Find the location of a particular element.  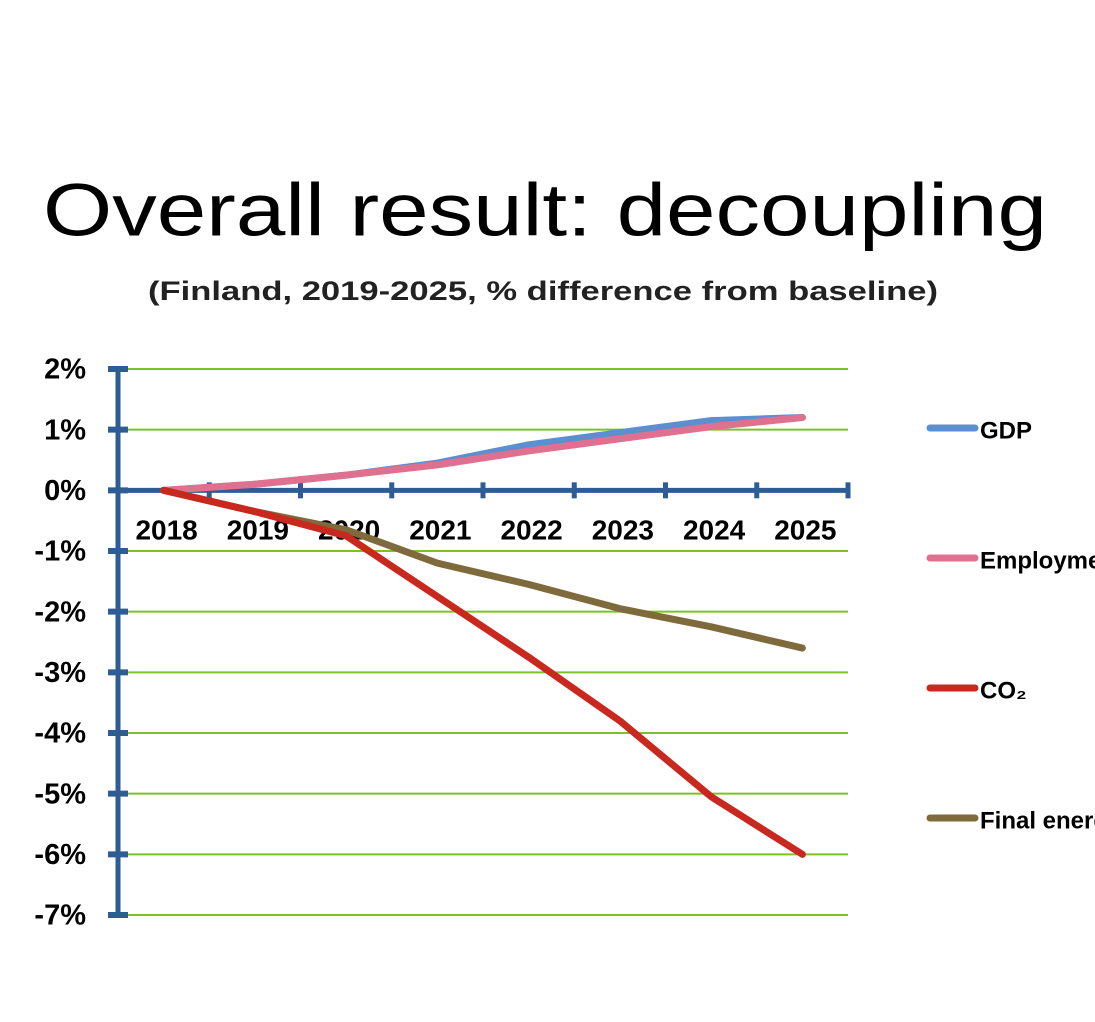

series-line is located at coordinates (483, 454).